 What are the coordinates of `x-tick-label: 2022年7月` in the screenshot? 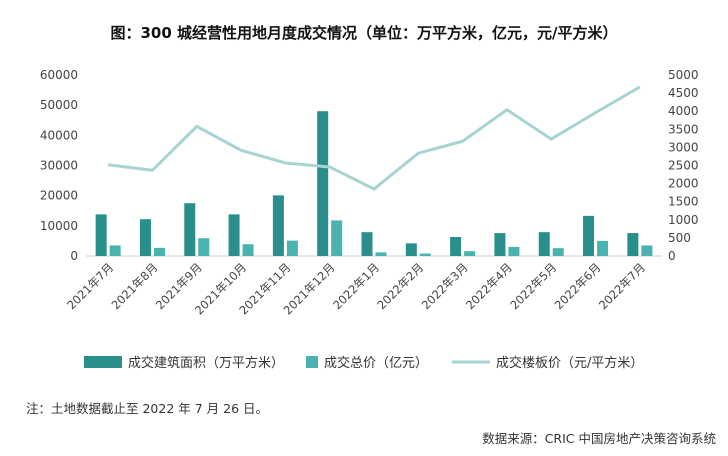 It's located at (622, 286).